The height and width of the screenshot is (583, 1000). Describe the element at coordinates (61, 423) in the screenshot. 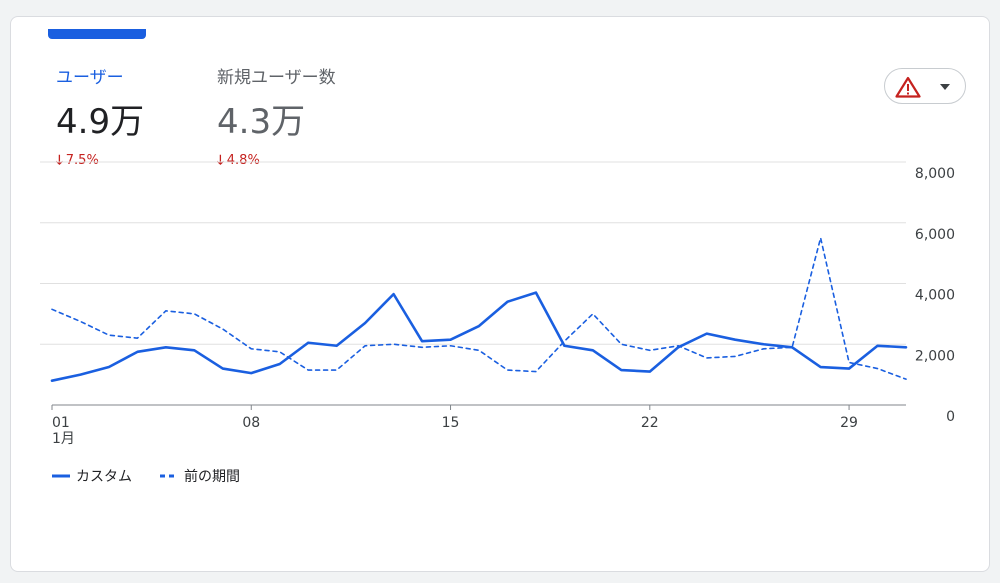

I see `x-tick-label: 01` at that location.